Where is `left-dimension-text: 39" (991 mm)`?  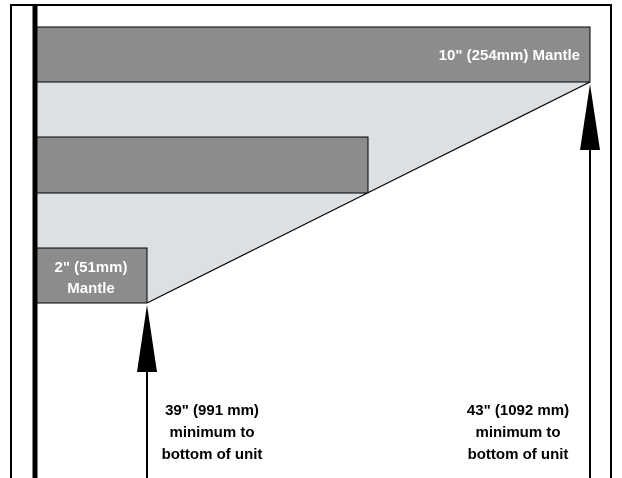
left-dimension-text: 39" (991 mm) is located at coordinates (212, 410).